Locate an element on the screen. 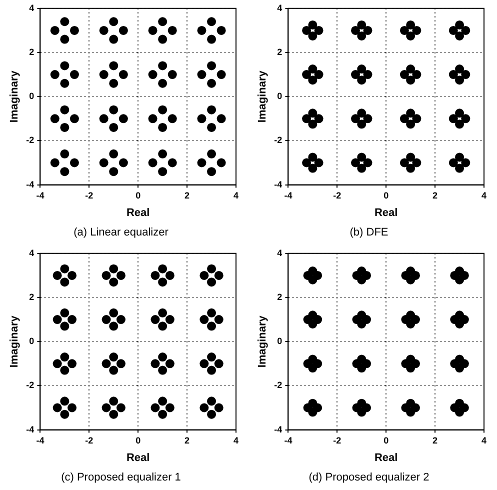 The image size is (497, 490). text: (a) Linear equalizer is located at coordinates (121, 232).